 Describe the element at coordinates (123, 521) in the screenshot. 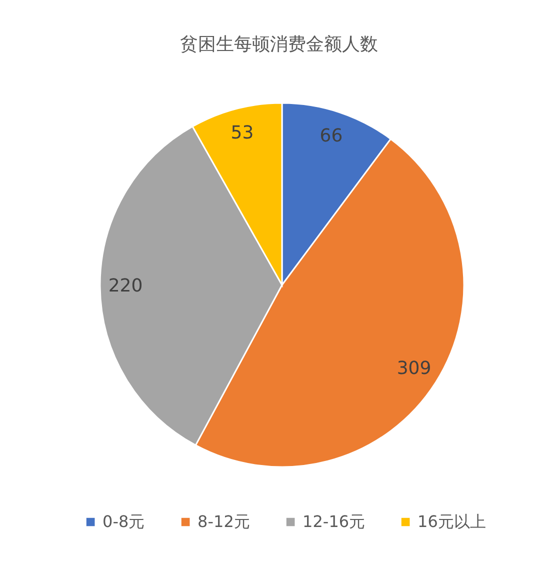

I see `legend-label: 0-8元` at that location.